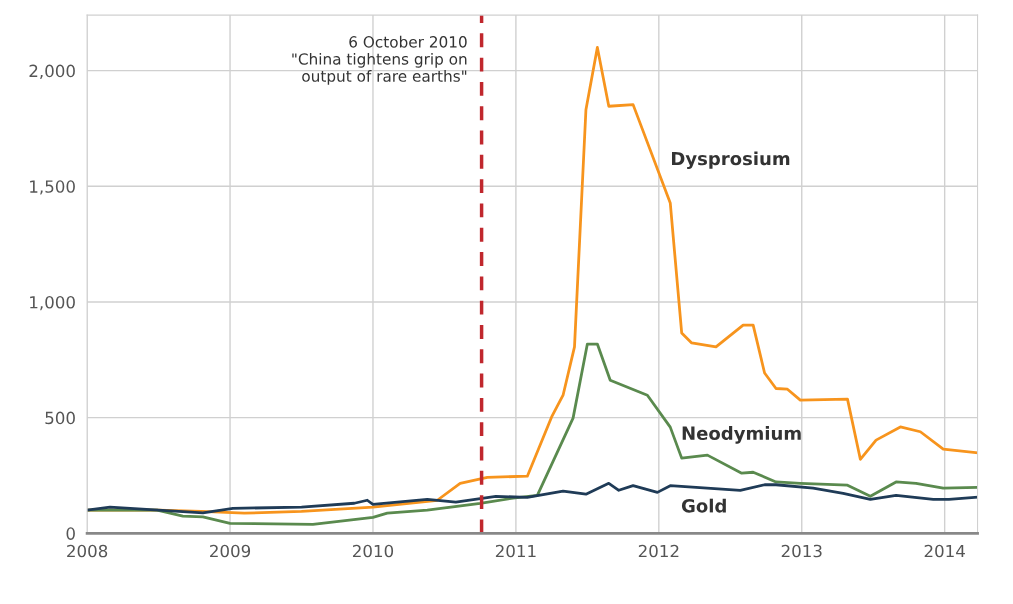 Image resolution: width=1013 pixels, height=604 pixels. I want to click on x-tick-label: 2013, so click(801, 551).